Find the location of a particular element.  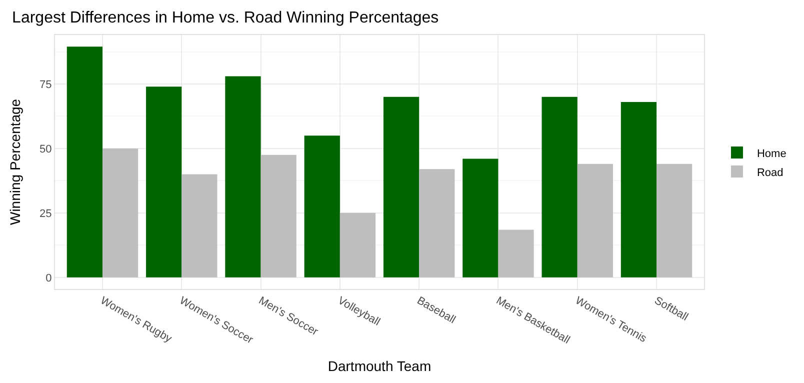

y-tick-label: 50 is located at coordinates (46, 149).